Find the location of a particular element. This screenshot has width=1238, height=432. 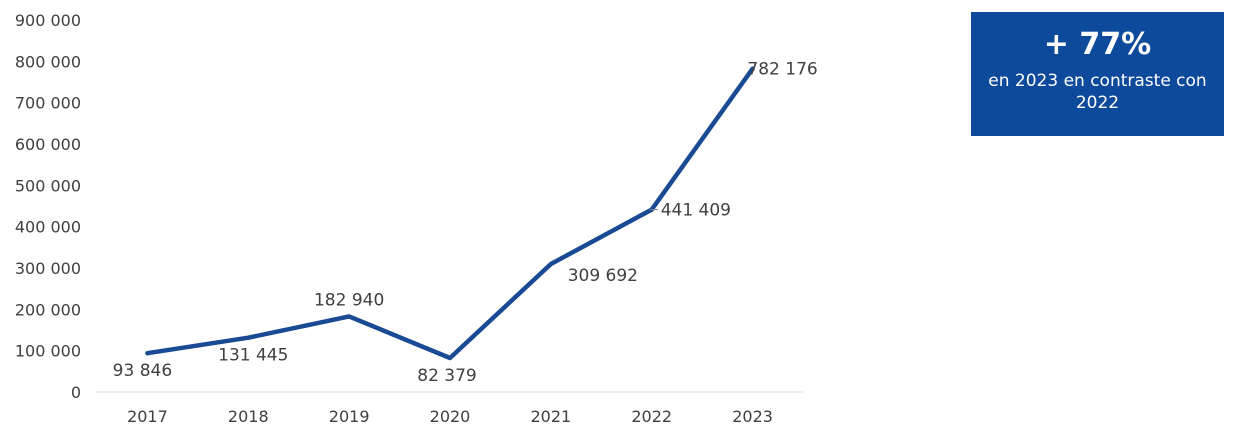

x-axis: 2017 2018 2019 2020 2021 2022 2023 is located at coordinates (450, 416).